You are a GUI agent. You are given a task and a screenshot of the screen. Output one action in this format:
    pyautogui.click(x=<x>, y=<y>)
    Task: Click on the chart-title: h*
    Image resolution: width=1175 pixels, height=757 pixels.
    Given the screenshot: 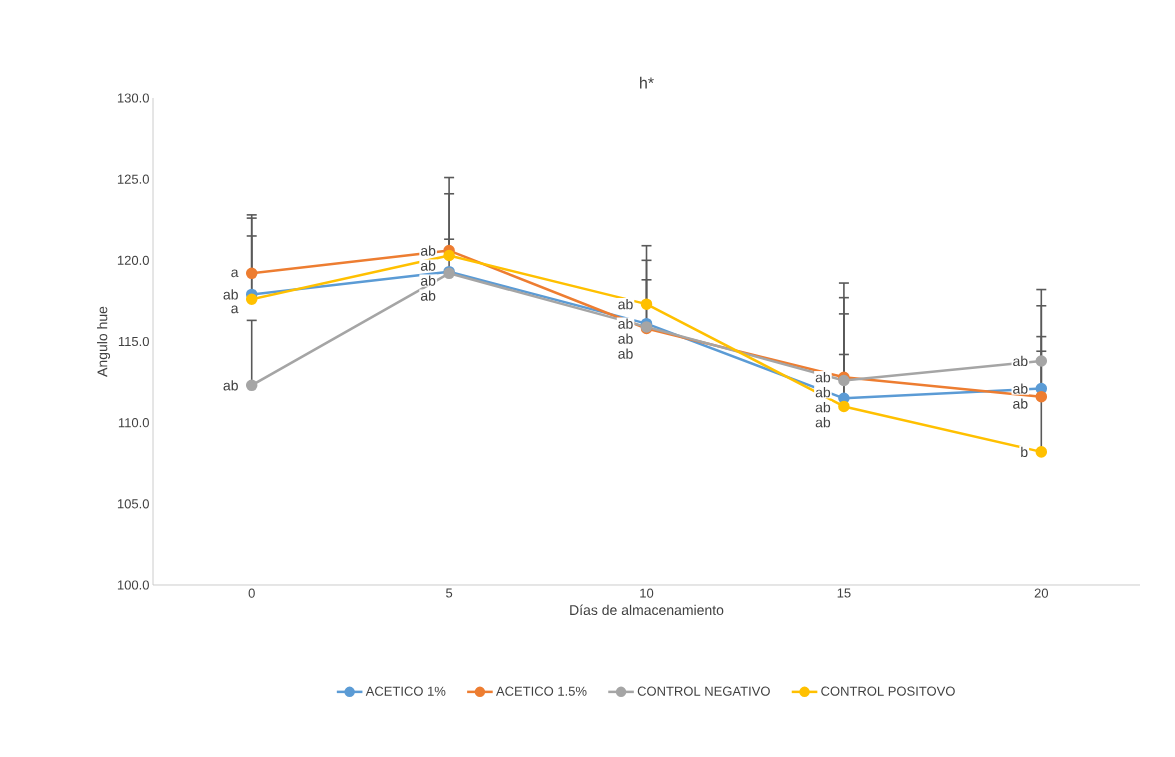 What is the action you would take?
    pyautogui.click(x=647, y=82)
    